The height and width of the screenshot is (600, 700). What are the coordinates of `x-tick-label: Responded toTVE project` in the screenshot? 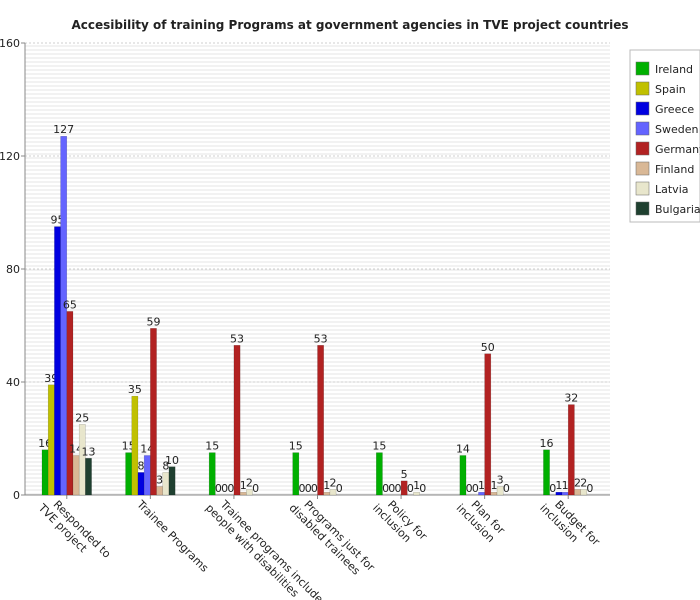 It's located at (74, 531).